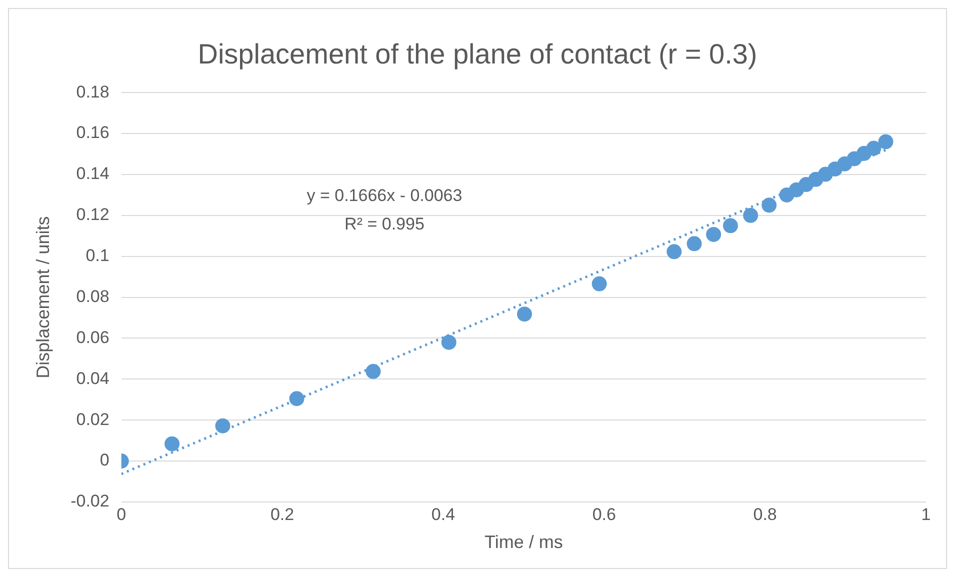 The image size is (955, 577). Describe the element at coordinates (121, 514) in the screenshot. I see `x-tick-label: 0` at that location.